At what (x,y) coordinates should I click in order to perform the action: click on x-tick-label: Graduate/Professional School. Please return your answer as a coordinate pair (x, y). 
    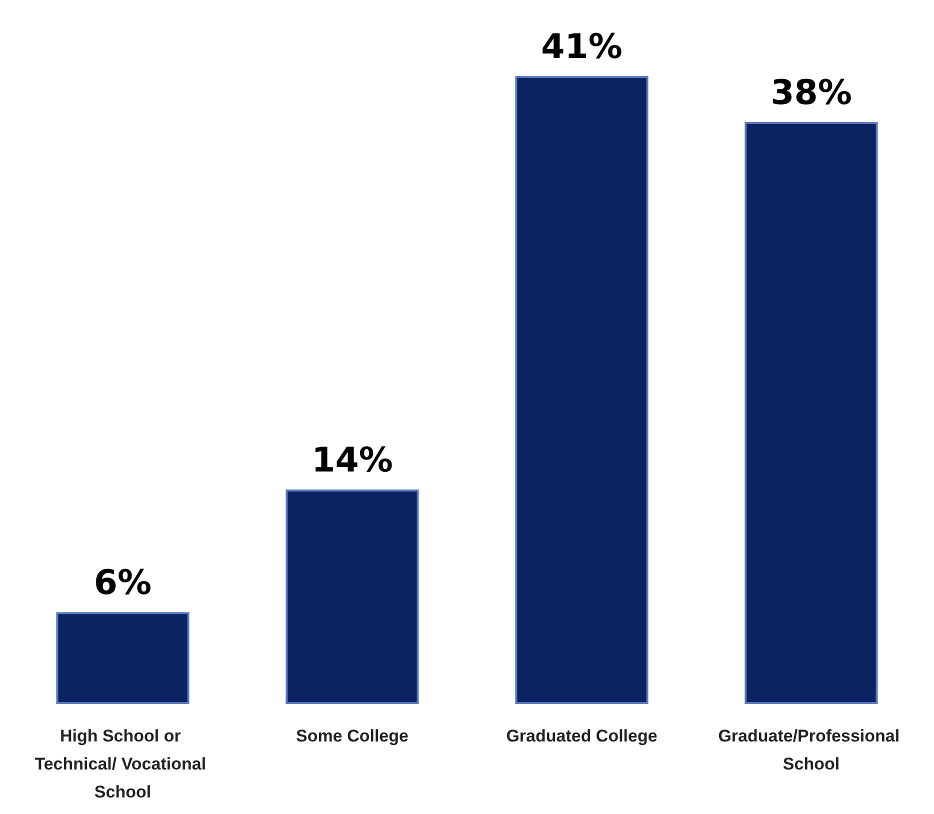
    Looking at the image, I should click on (811, 750).